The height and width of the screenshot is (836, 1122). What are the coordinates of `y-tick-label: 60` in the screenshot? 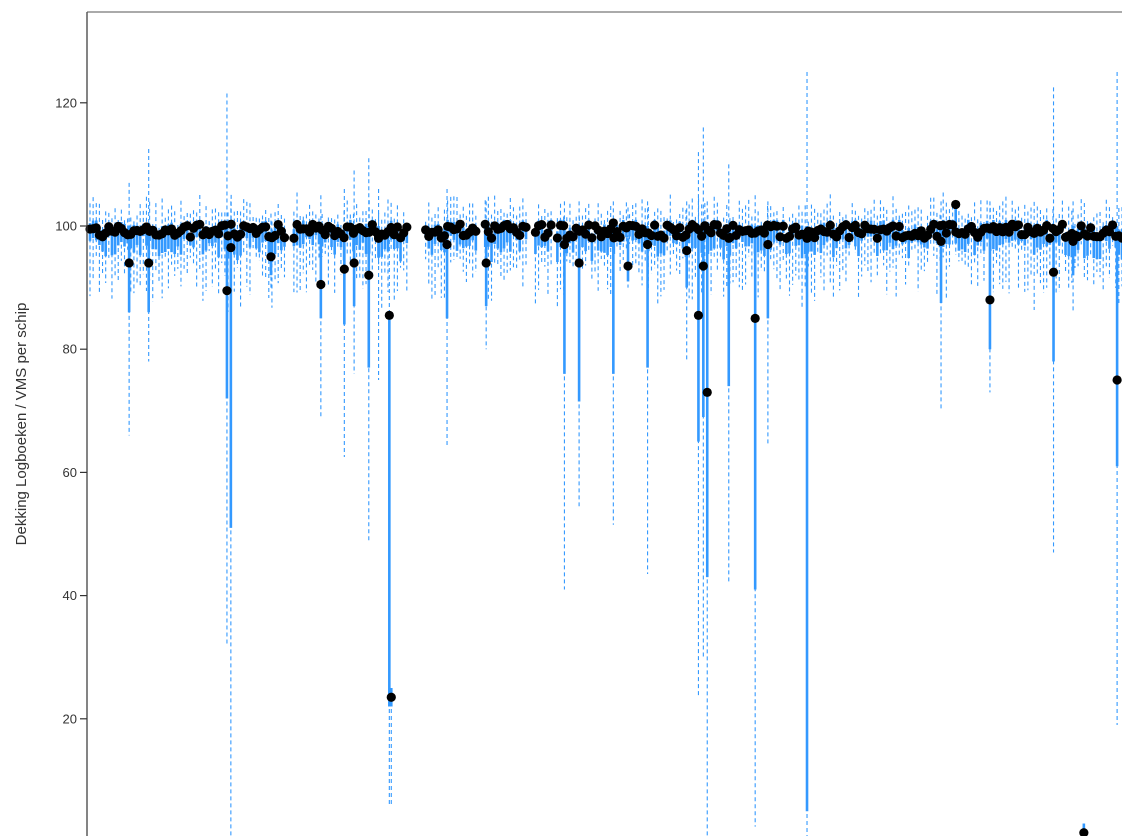 It's located at (70, 472).